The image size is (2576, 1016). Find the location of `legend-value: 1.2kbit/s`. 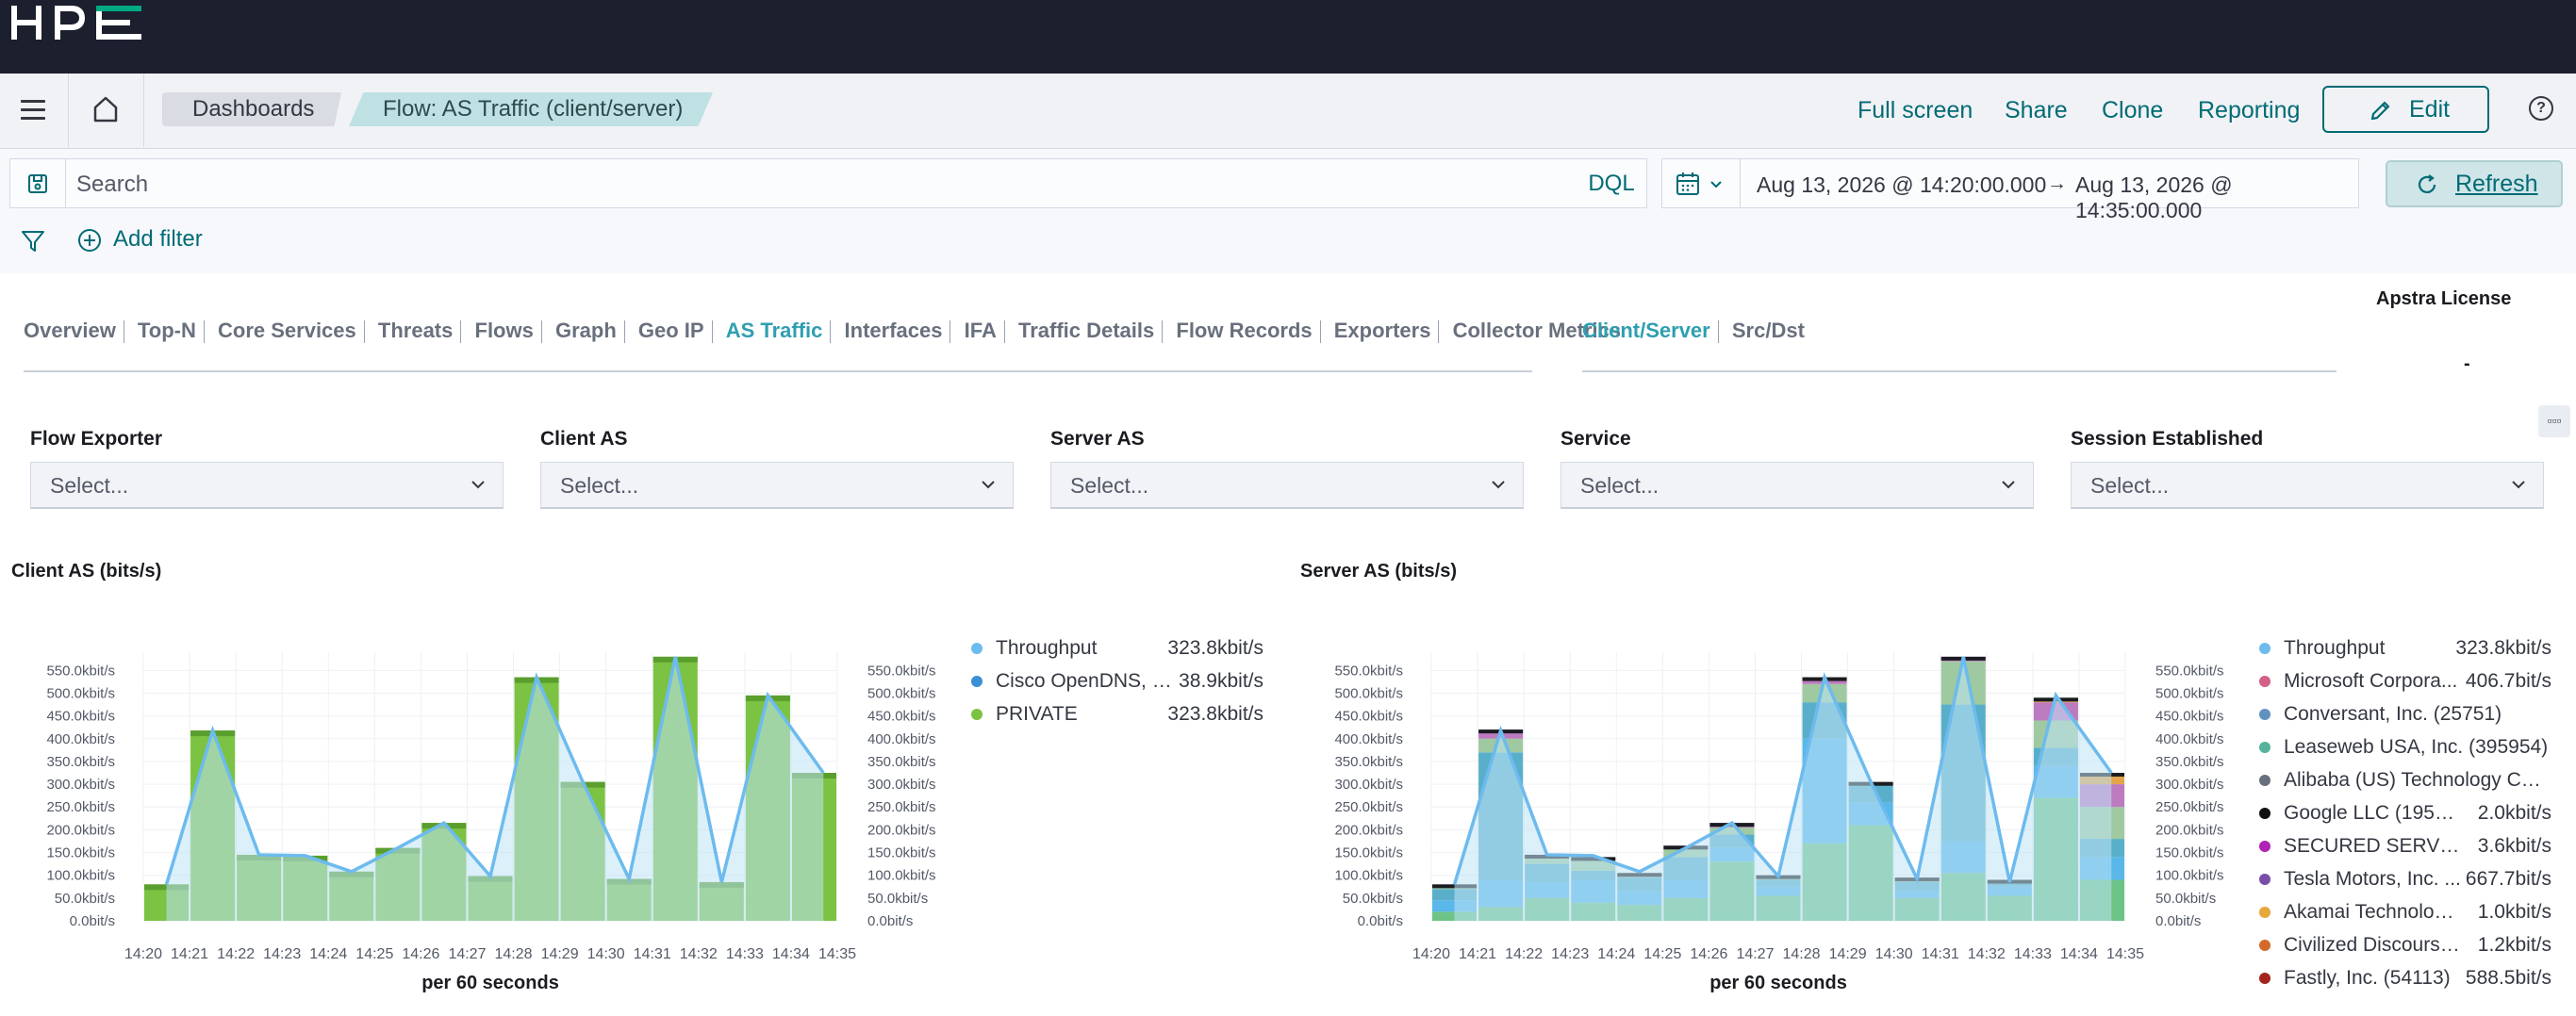

legend-value: 1.2kbit/s is located at coordinates (2514, 945).